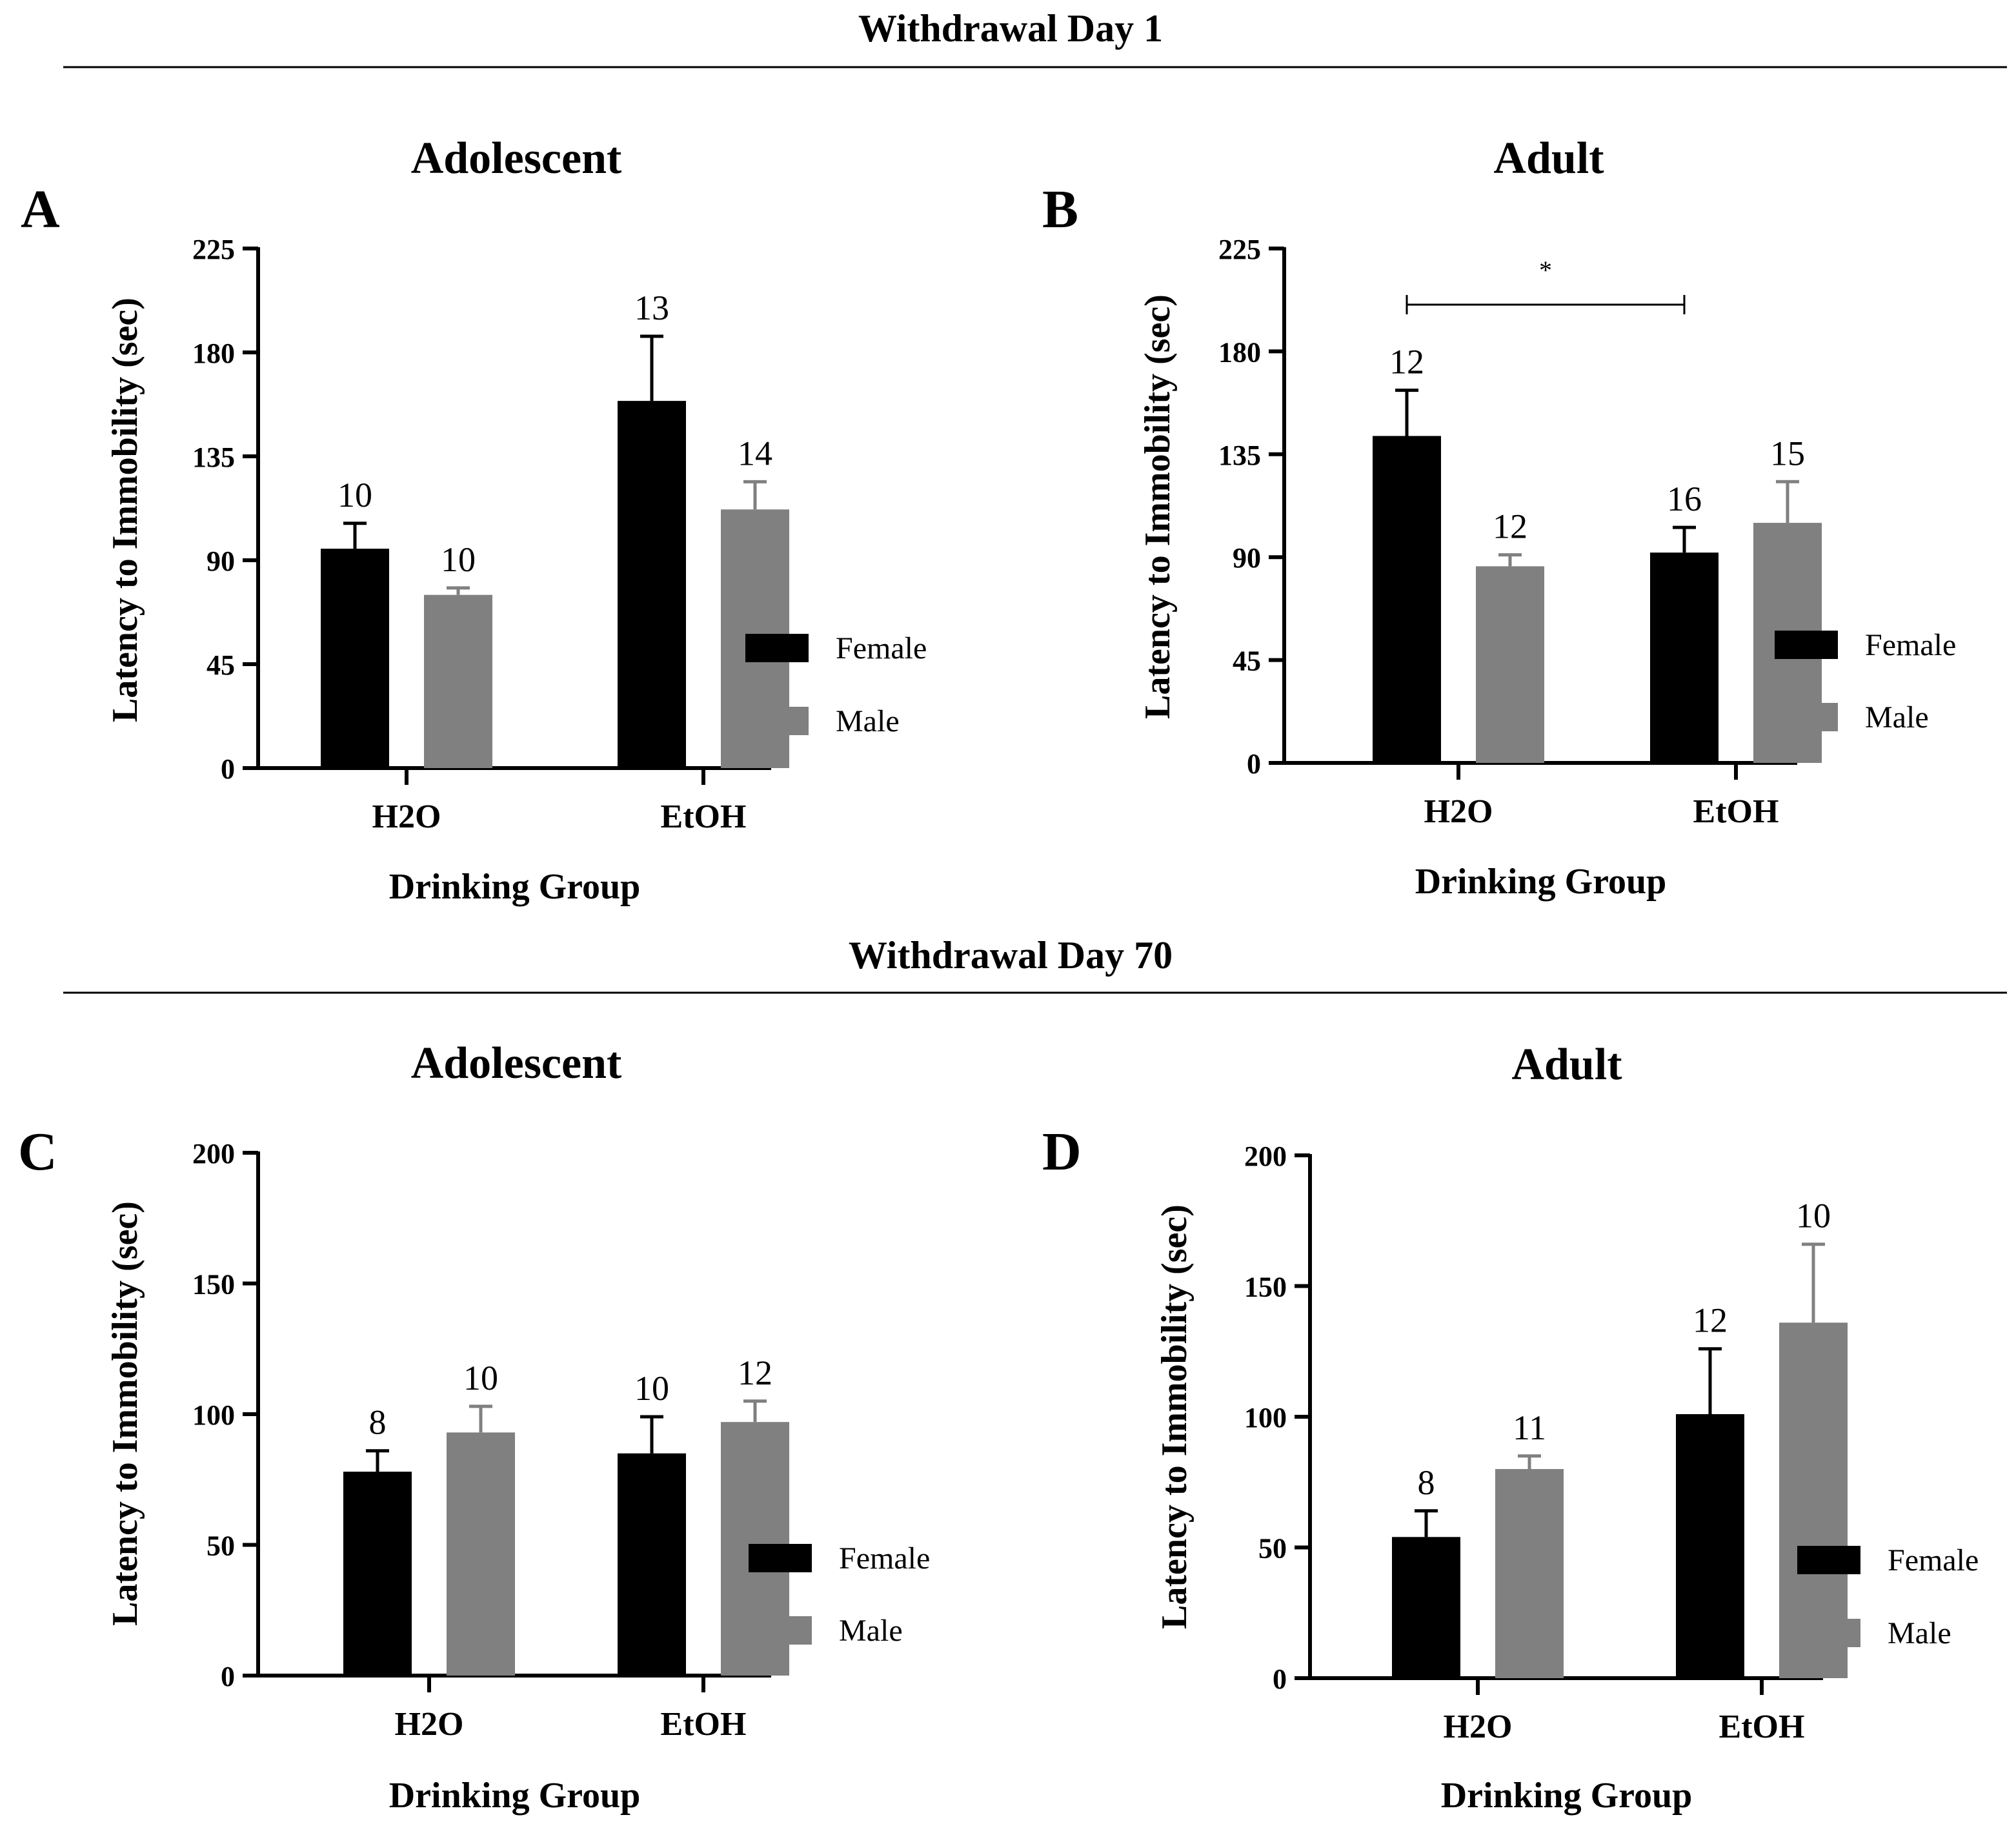 The width and height of the screenshot is (2016, 1835). What do you see at coordinates (40, 209) in the screenshot?
I see `panel-letter: A` at bounding box center [40, 209].